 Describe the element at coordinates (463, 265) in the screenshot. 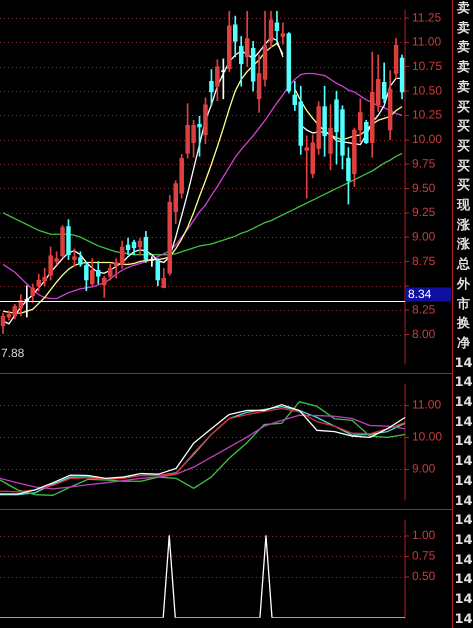

I see `text: 总` at that location.